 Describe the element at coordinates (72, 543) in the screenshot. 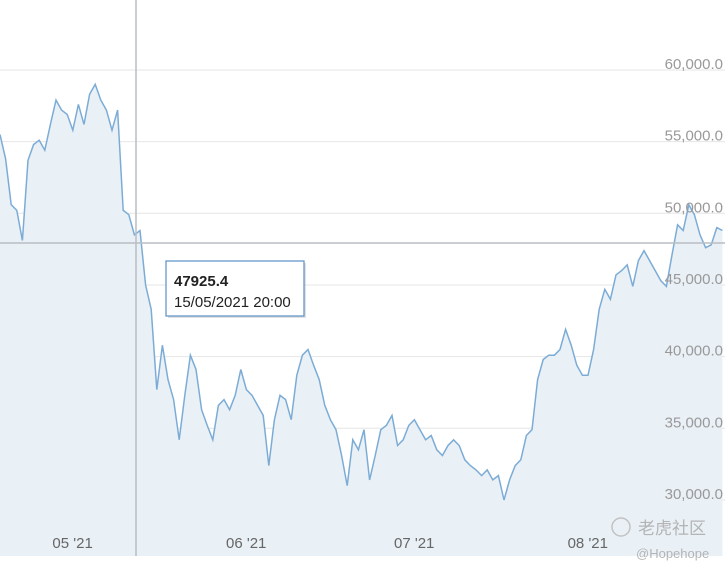

I see `x-tick-label: 05 '21` at that location.